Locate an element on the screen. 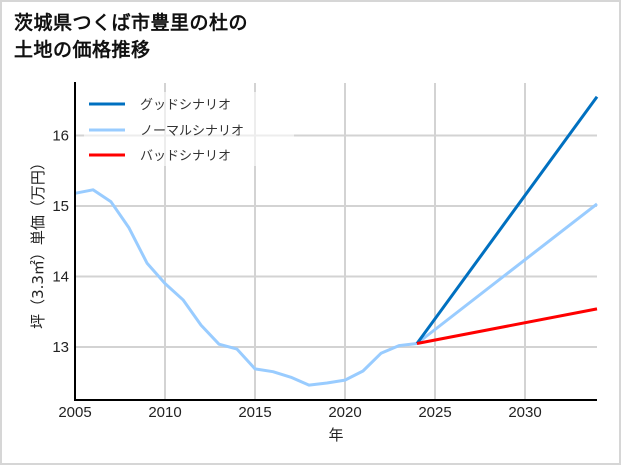  x-tick-label: 2015 is located at coordinates (254, 412).